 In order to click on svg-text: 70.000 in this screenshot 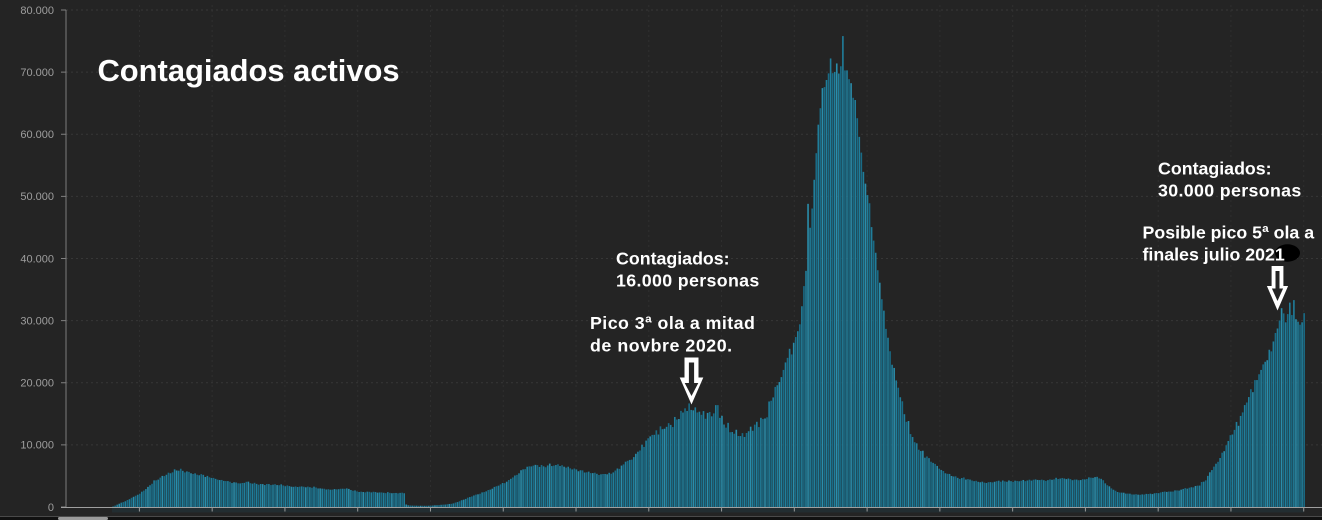, I will do `click(37, 73)`.